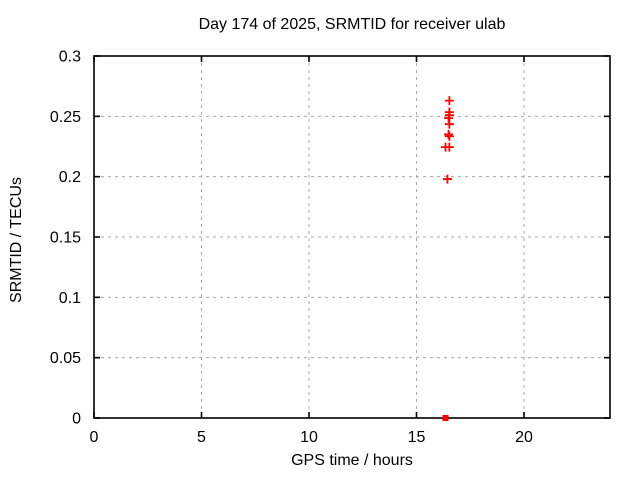  Describe the element at coordinates (309, 437) in the screenshot. I see `x-tick-label: 10` at that location.